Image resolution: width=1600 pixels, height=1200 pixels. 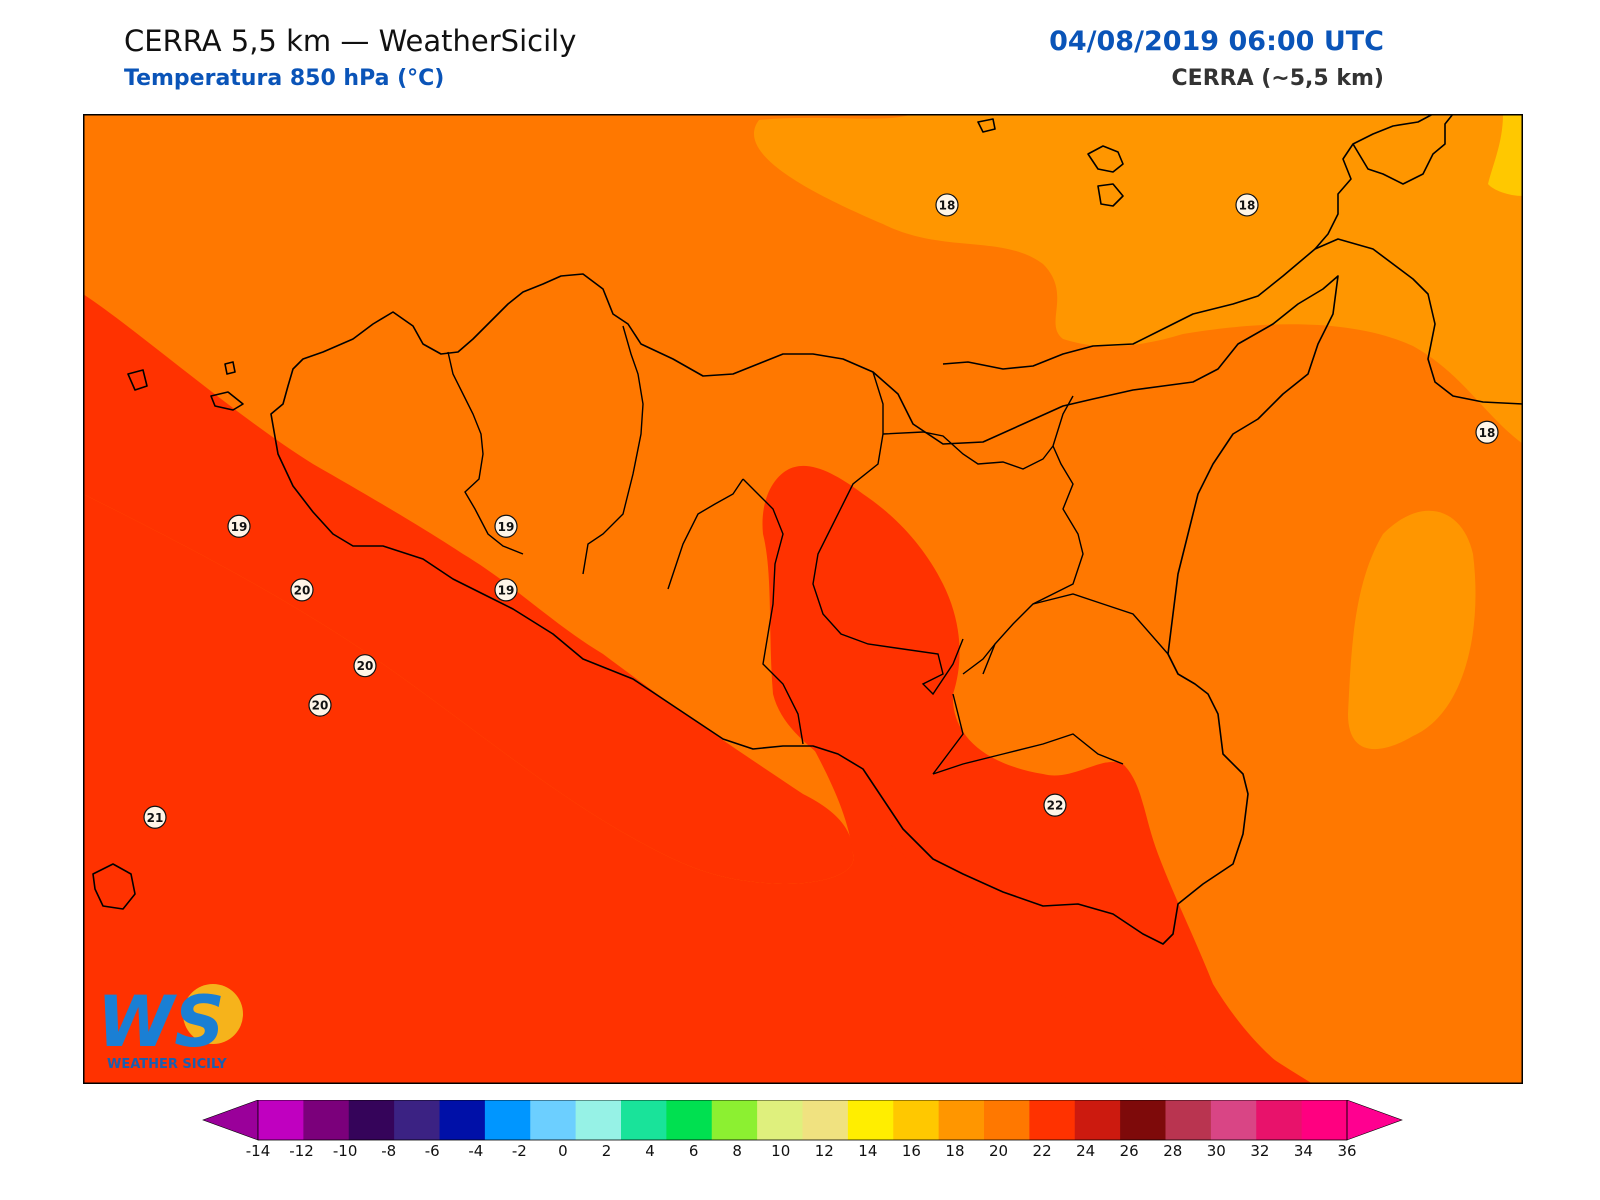 What do you see at coordinates (167, 1064) in the screenshot?
I see `logo-subtext: WEATHER SICILY` at bounding box center [167, 1064].